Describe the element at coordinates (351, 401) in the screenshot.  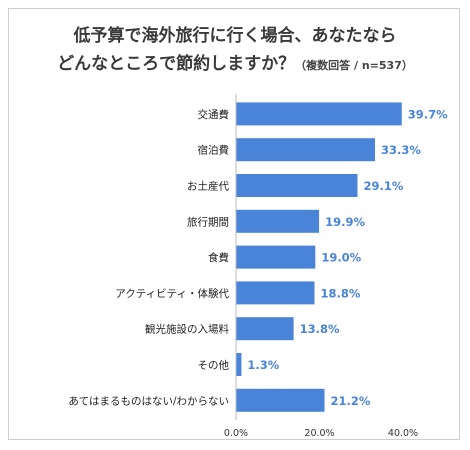
I see `value-label: 21.2%` at that location.